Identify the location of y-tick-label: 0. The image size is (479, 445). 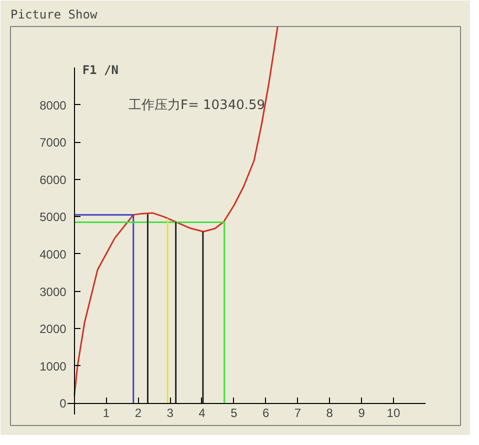
(63, 403).